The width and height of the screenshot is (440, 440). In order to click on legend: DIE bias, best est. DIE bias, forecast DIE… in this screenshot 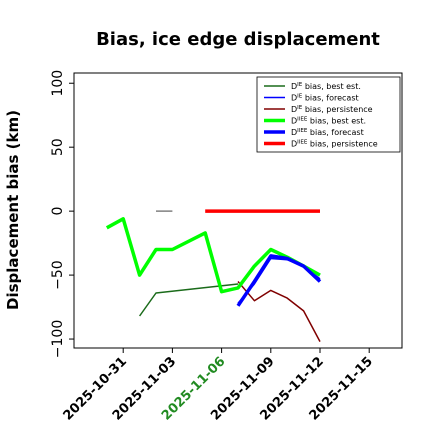, I will do `click(328, 114)`.